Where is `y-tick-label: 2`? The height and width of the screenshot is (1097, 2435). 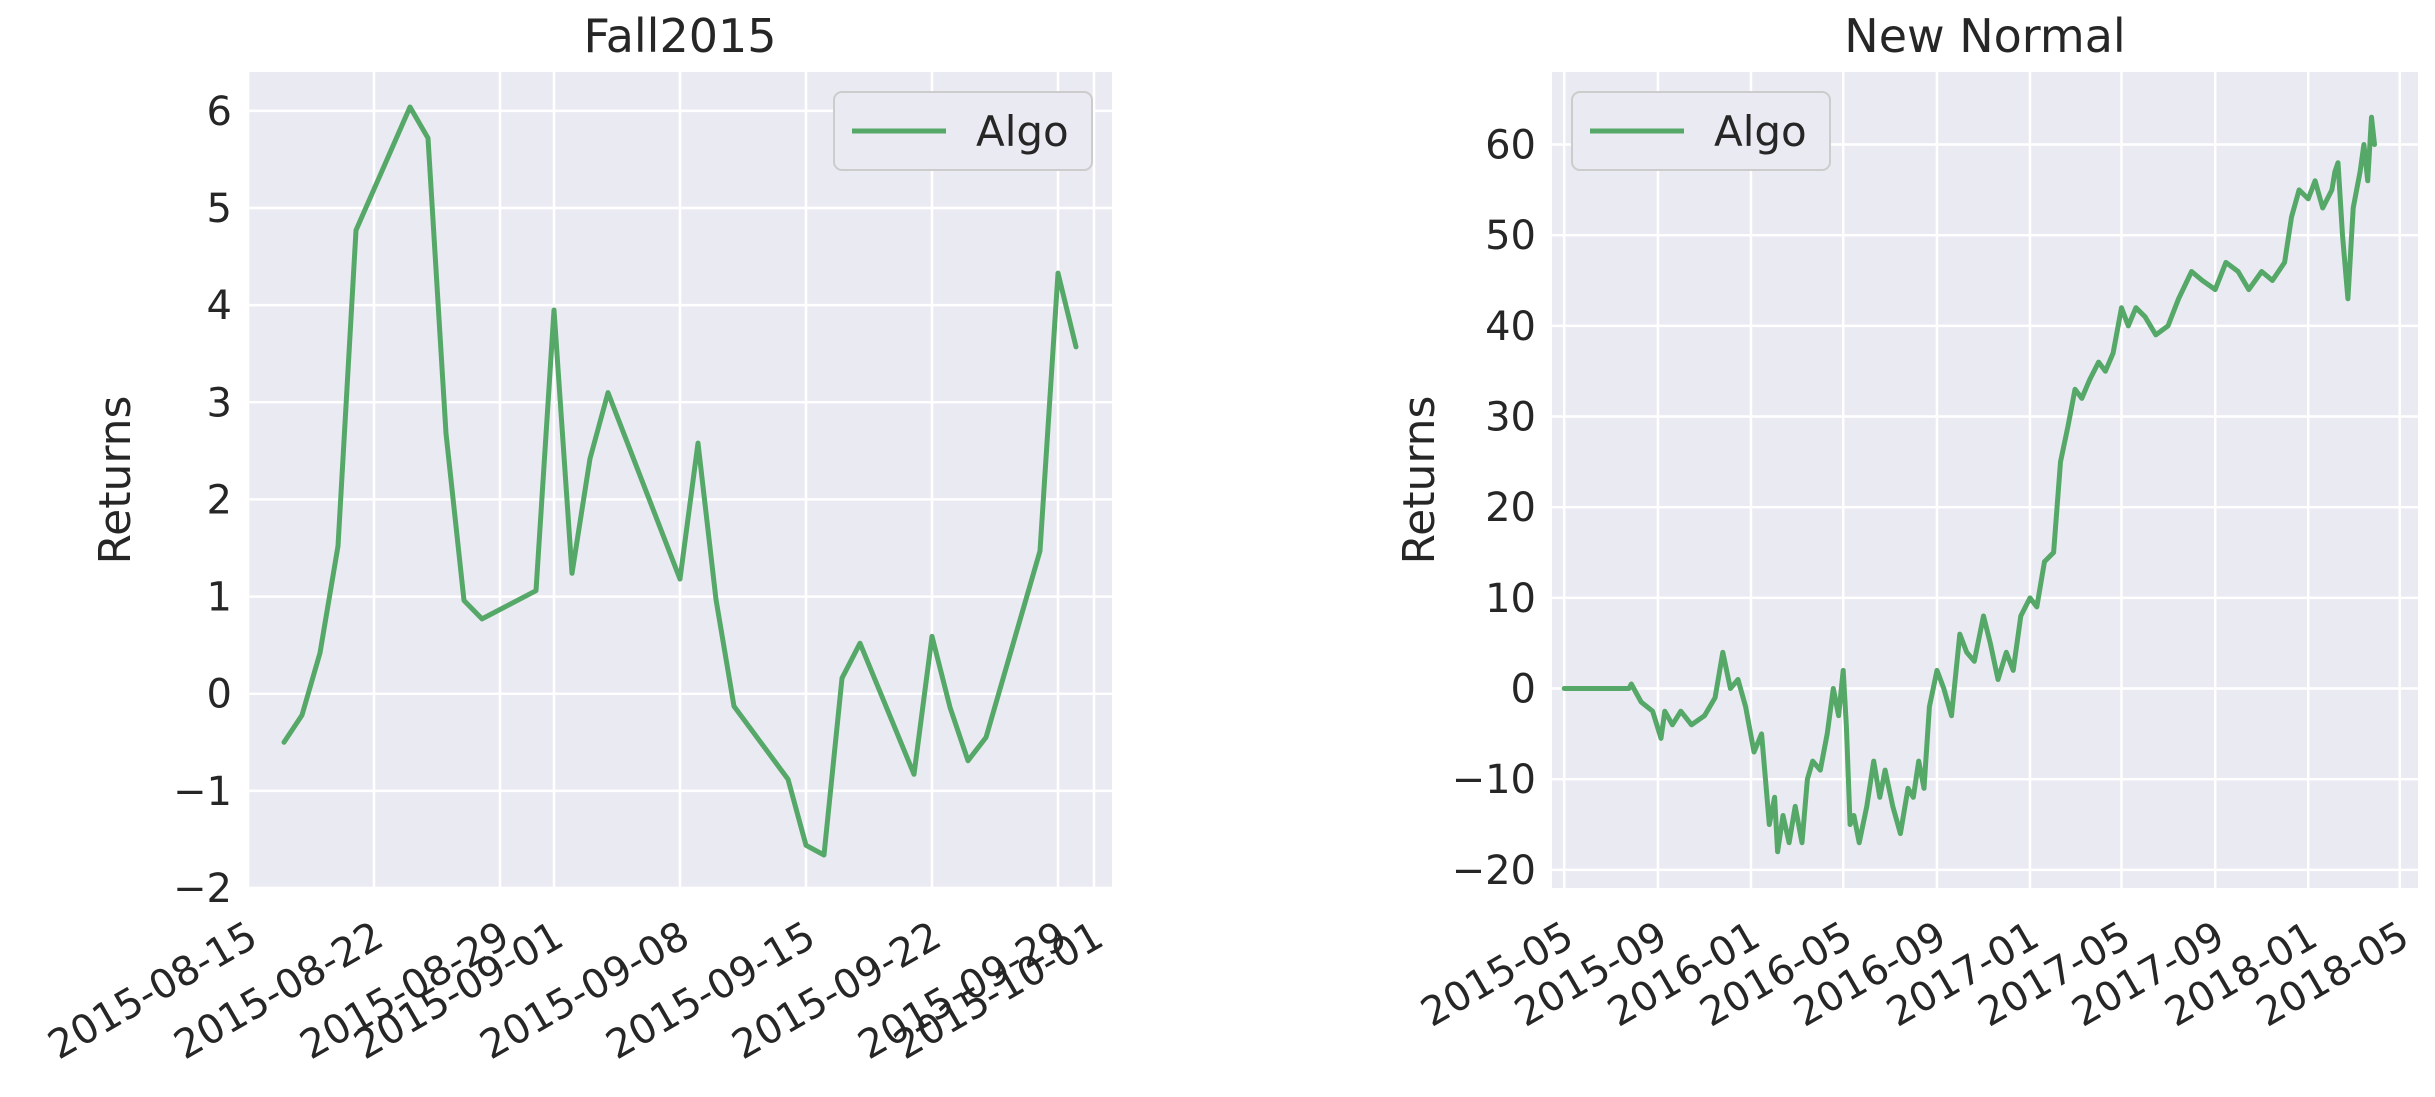 y-tick-label: 2 is located at coordinates (219, 500).